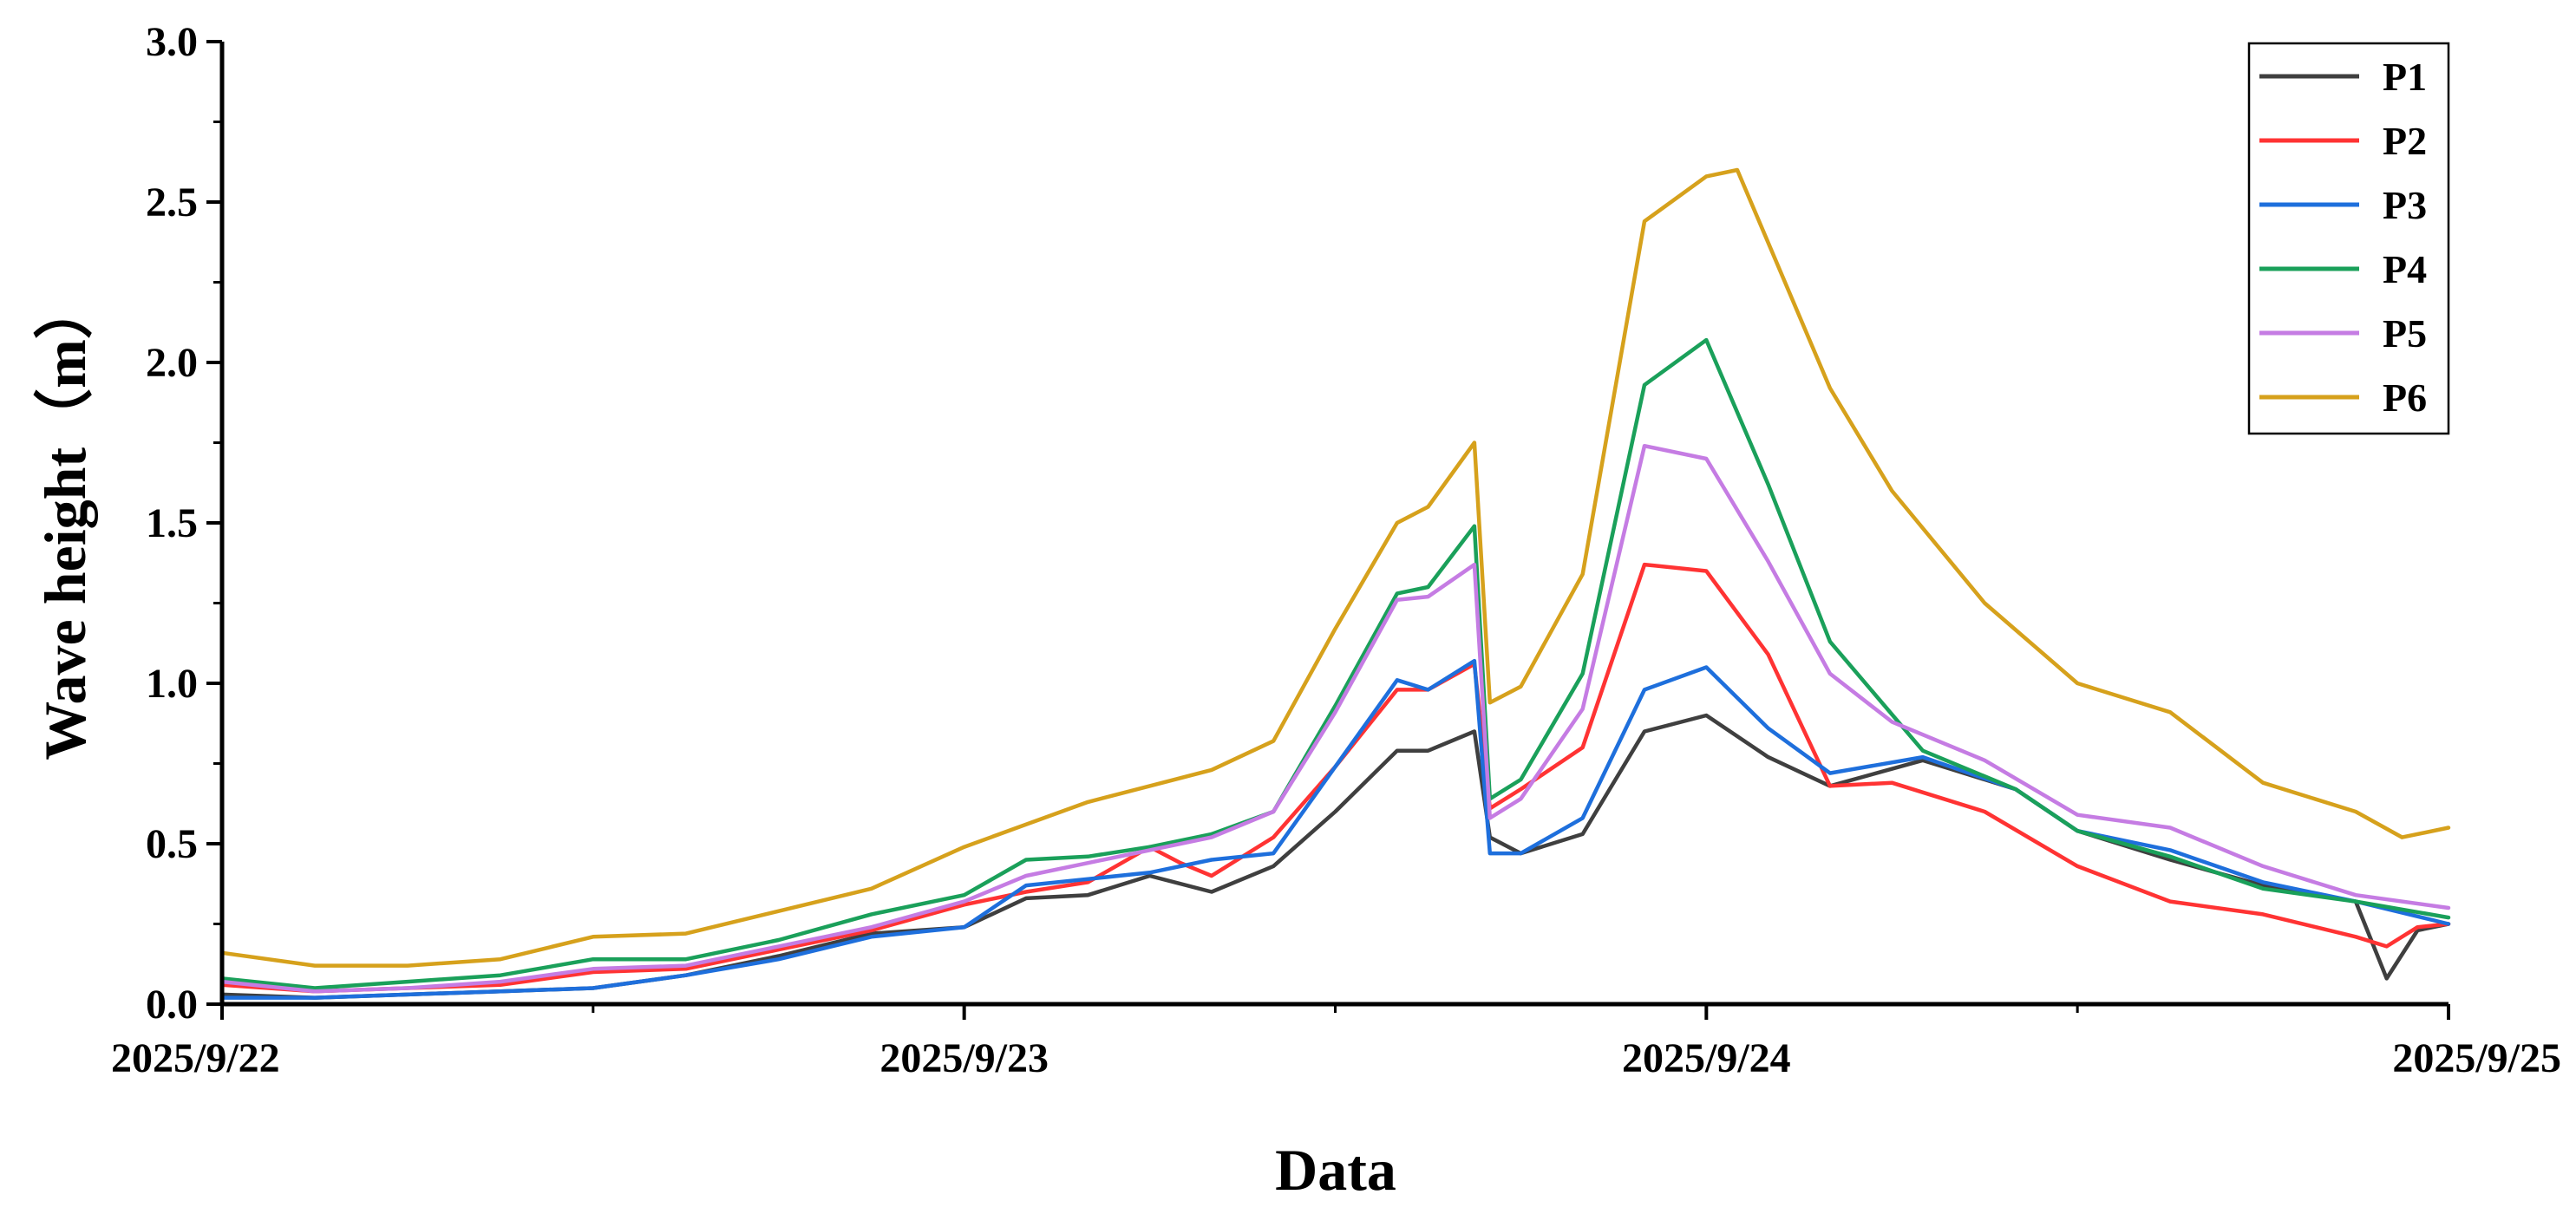 Image resolution: width=2576 pixels, height=1214 pixels. I want to click on x-axis-title: Data, so click(1335, 1170).